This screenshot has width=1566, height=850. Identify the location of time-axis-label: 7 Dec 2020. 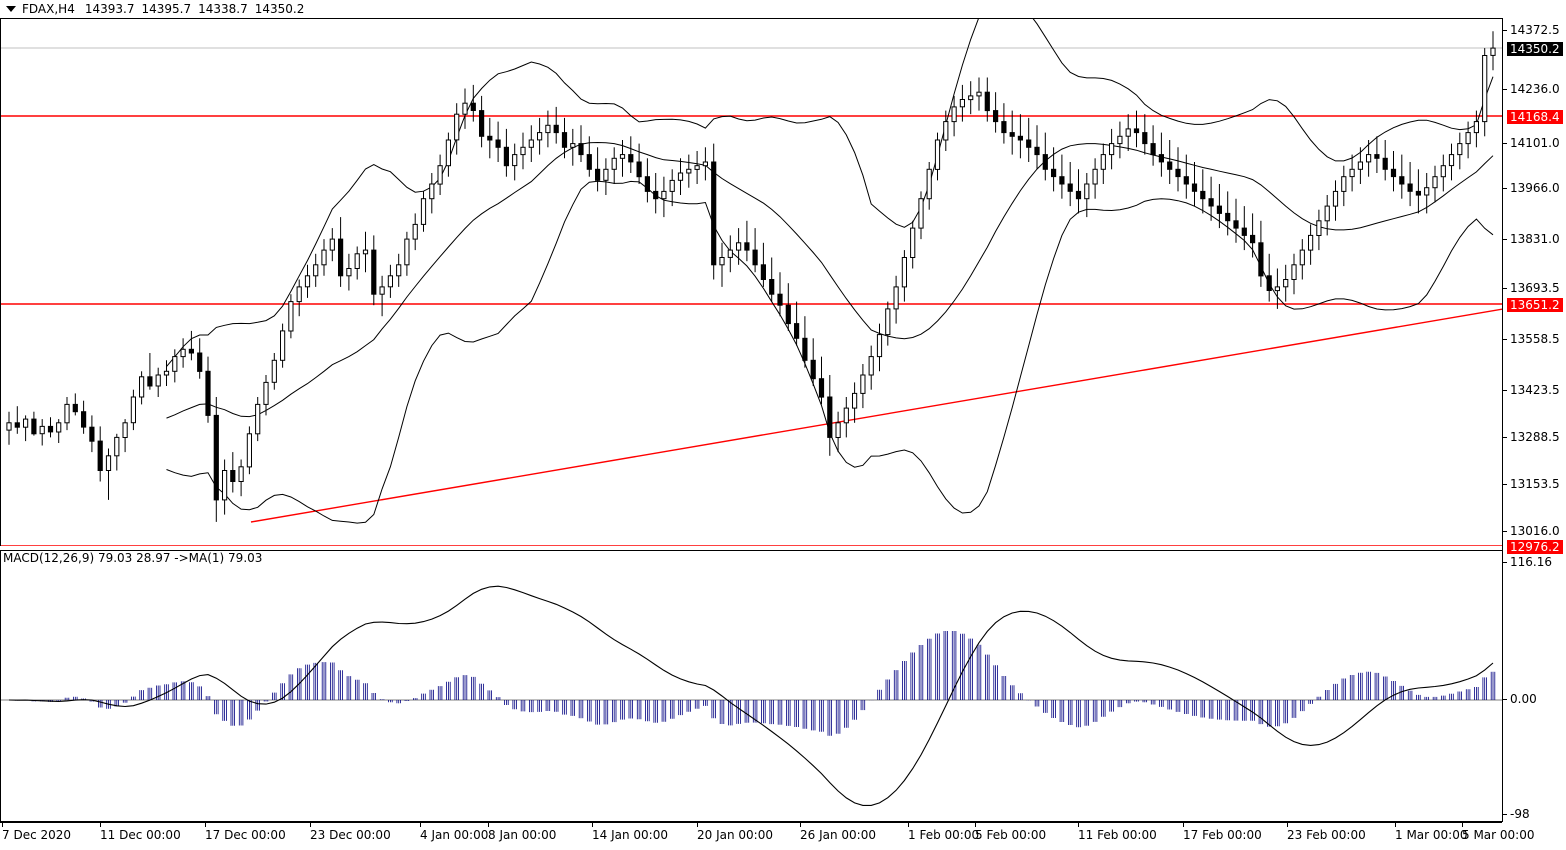
(37, 835).